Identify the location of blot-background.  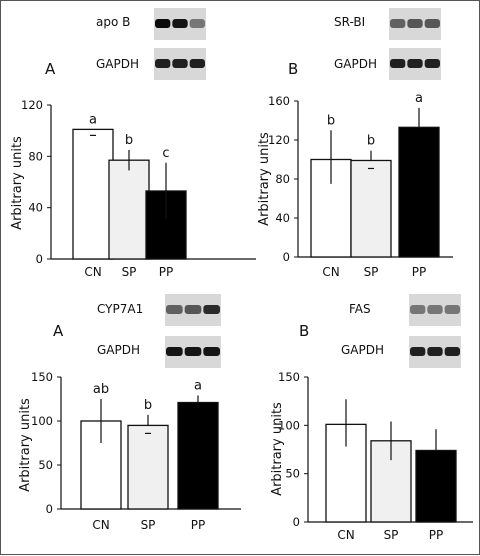
(435, 310).